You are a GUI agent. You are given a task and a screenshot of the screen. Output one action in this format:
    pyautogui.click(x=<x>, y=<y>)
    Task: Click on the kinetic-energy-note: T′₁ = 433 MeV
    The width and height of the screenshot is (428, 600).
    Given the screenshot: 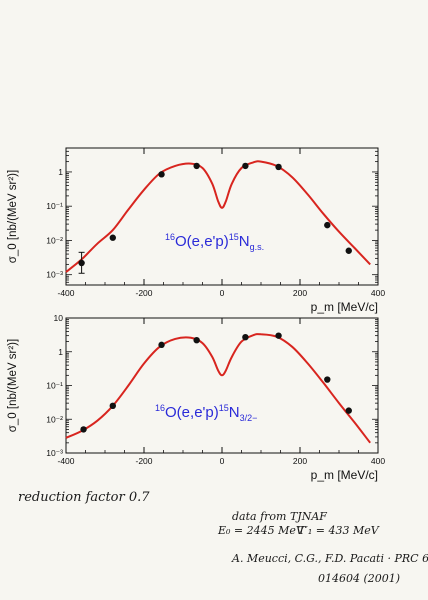 What is the action you would take?
    pyautogui.click(x=339, y=530)
    